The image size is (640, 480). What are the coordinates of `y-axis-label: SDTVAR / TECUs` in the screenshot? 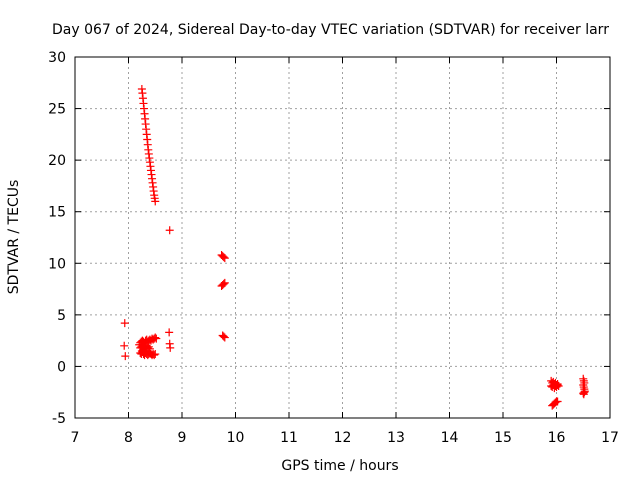 It's located at (14, 237).